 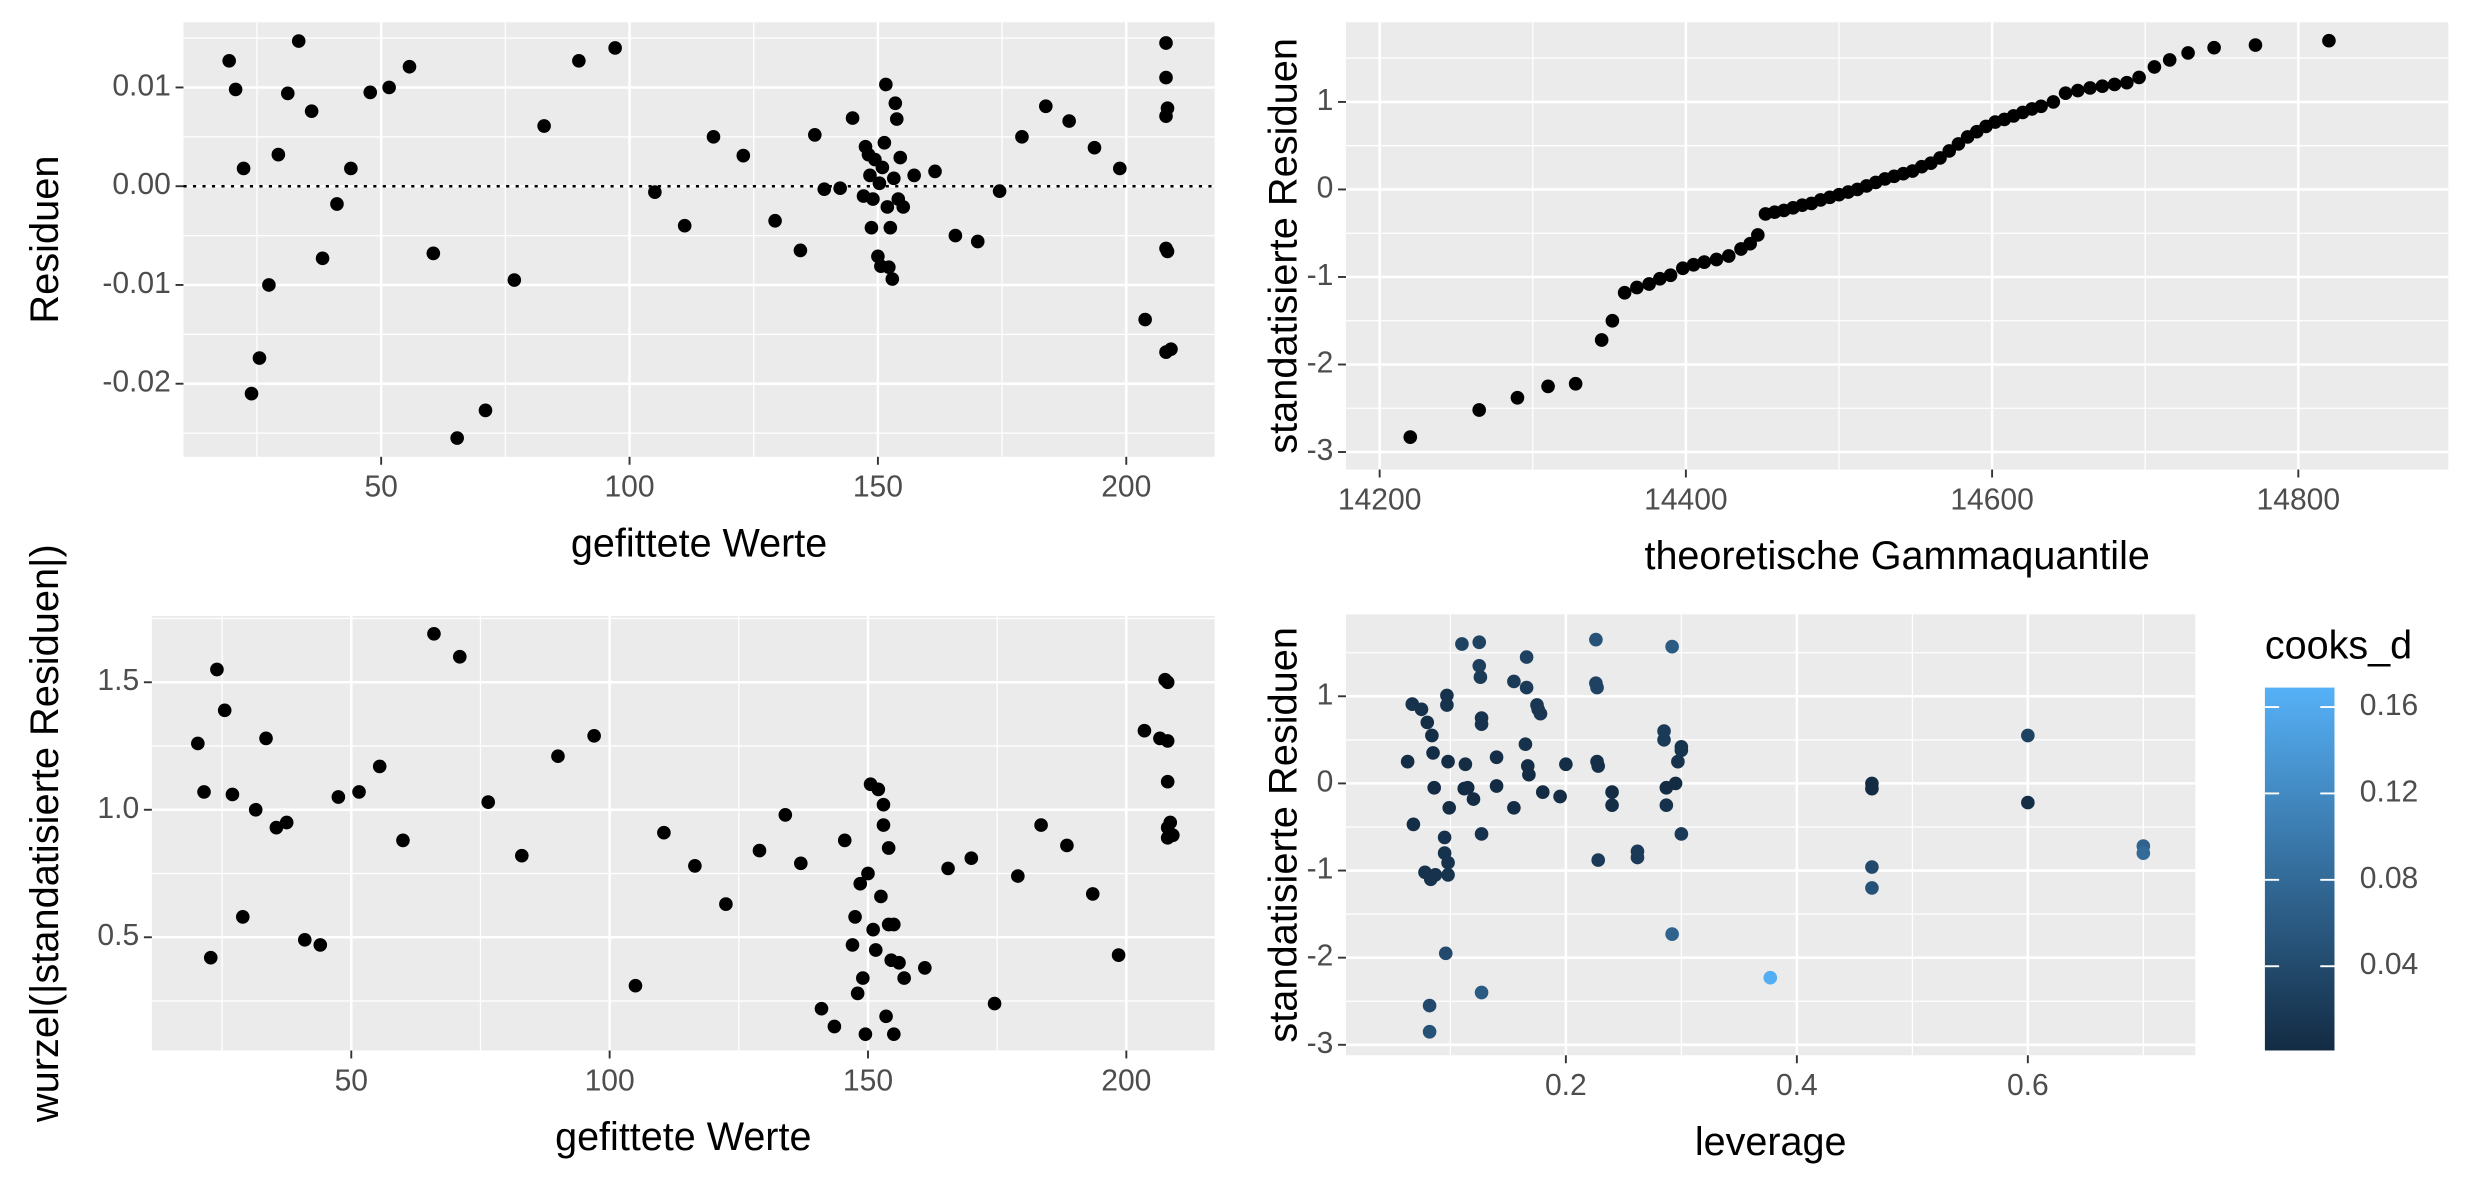 I want to click on legend-label: 0.04, so click(x=2389, y=964).